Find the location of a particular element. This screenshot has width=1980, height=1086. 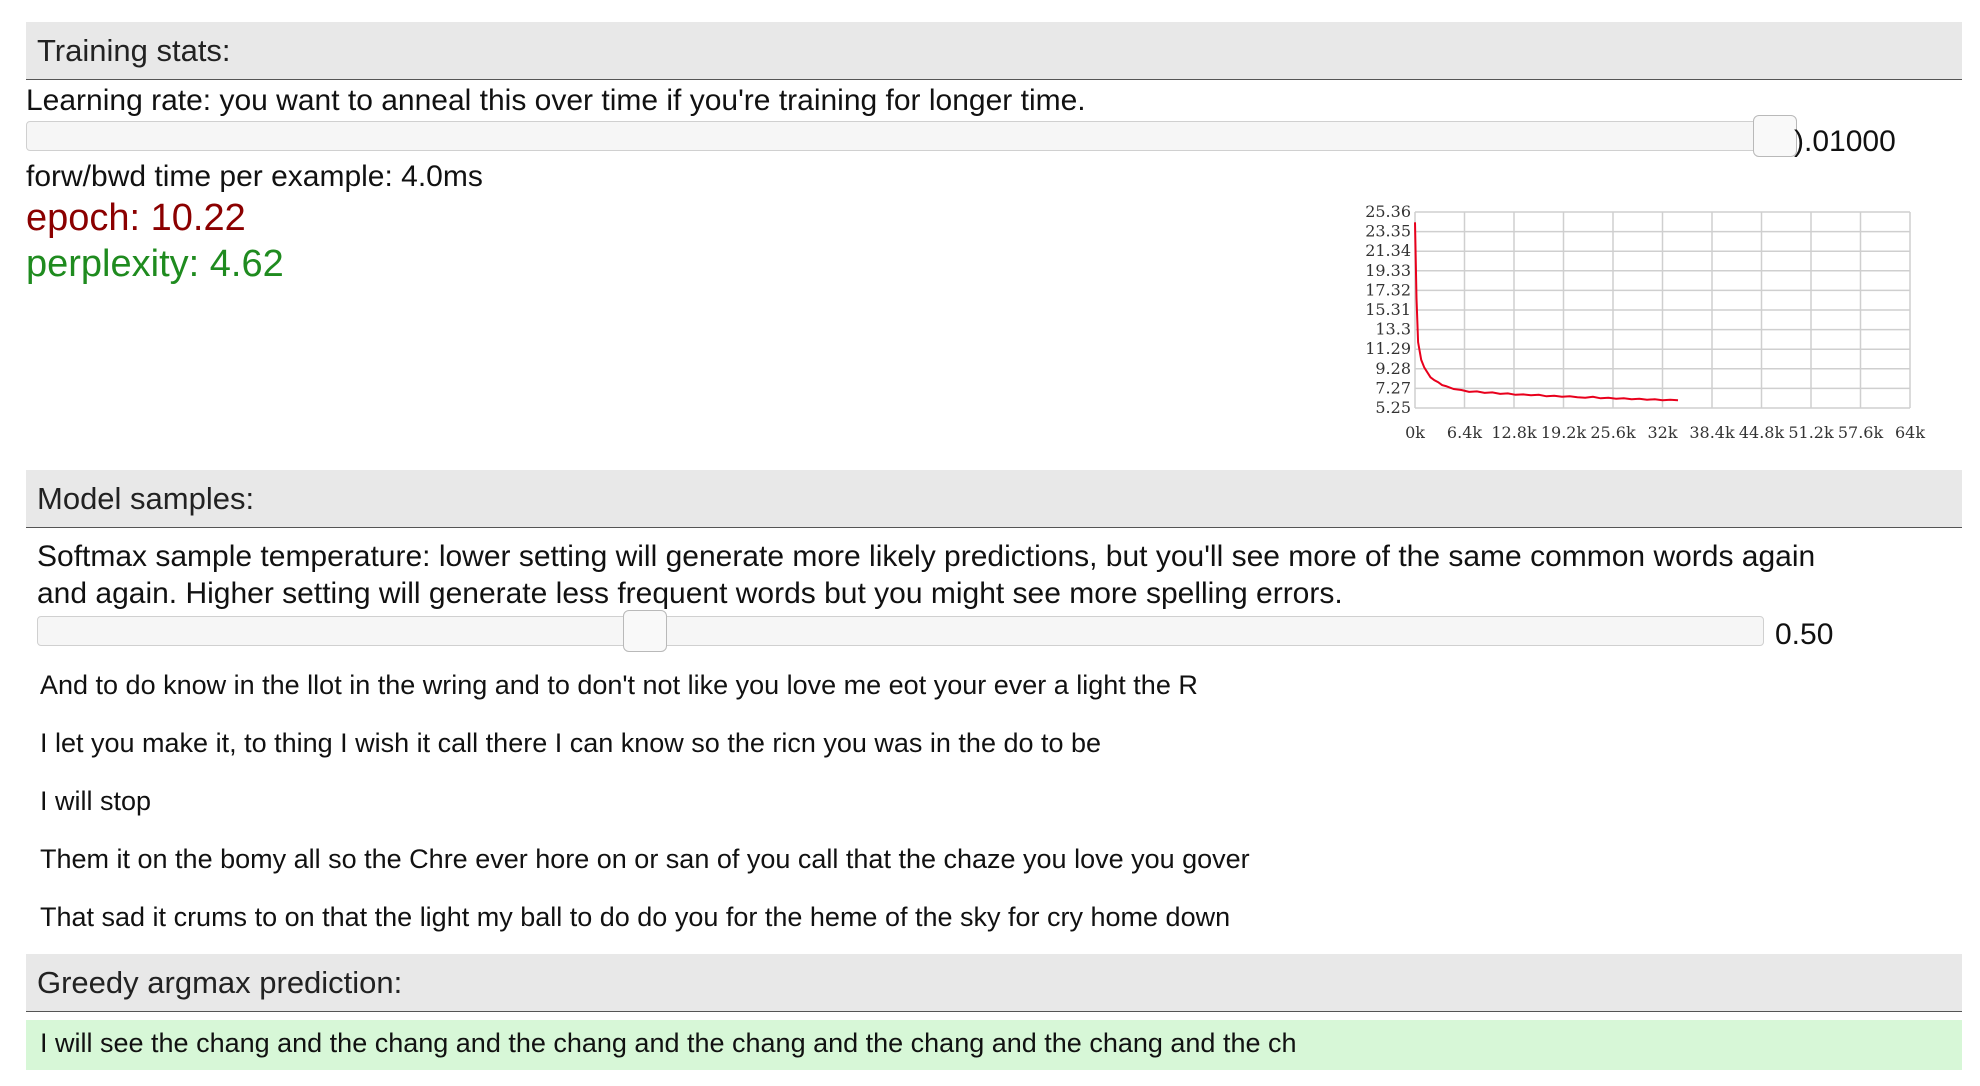

chart-x-tick-label: 38.4k is located at coordinates (1712, 432).